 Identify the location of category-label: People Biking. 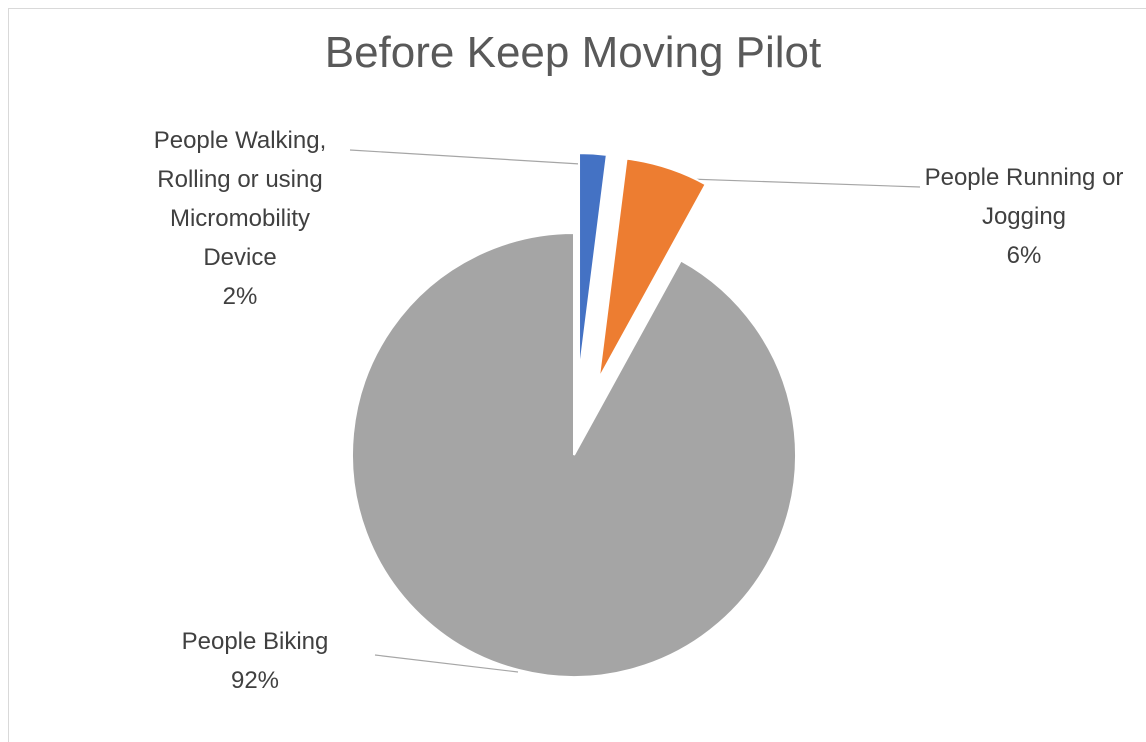
(255, 641).